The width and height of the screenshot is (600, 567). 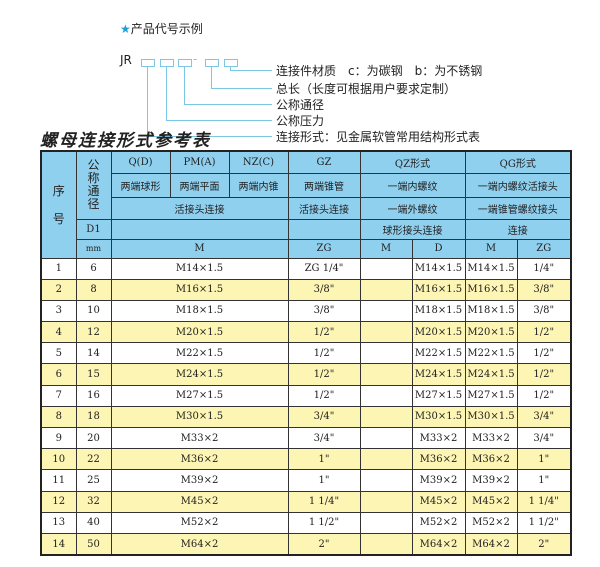 I want to click on table-row: 7 16 M27×1.5 1/2" M27×1.5 M27×1.5 1/2", so click(x=306, y=395).